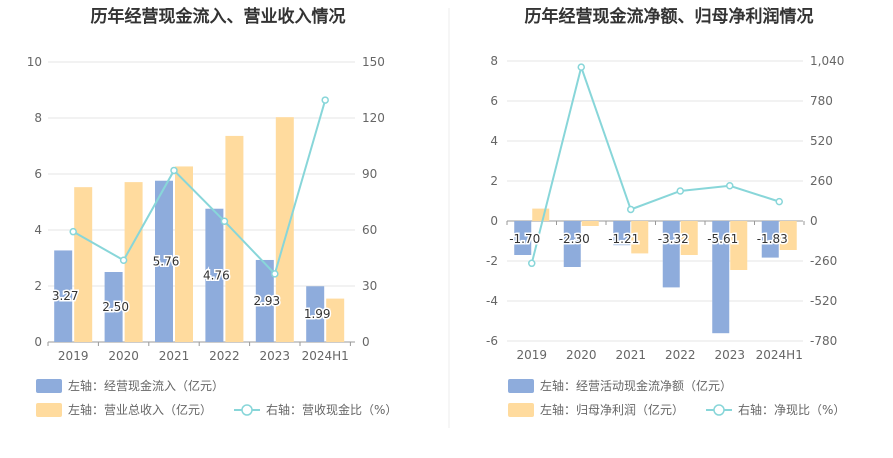  Describe the element at coordinates (492, 261) in the screenshot. I see `left-axis-tick: -2` at that location.